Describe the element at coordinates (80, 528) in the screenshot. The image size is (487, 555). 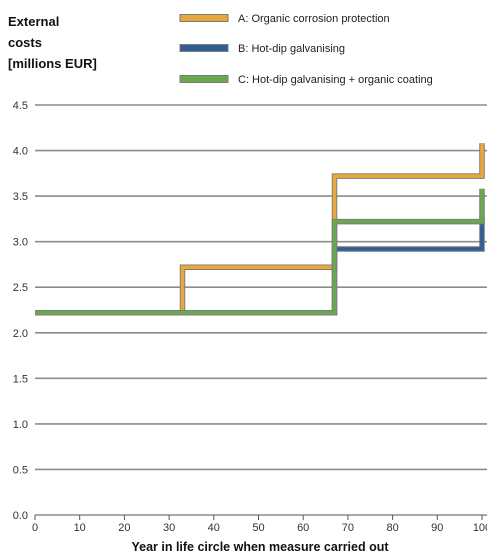
I see `x-tick-label: 10` at that location.